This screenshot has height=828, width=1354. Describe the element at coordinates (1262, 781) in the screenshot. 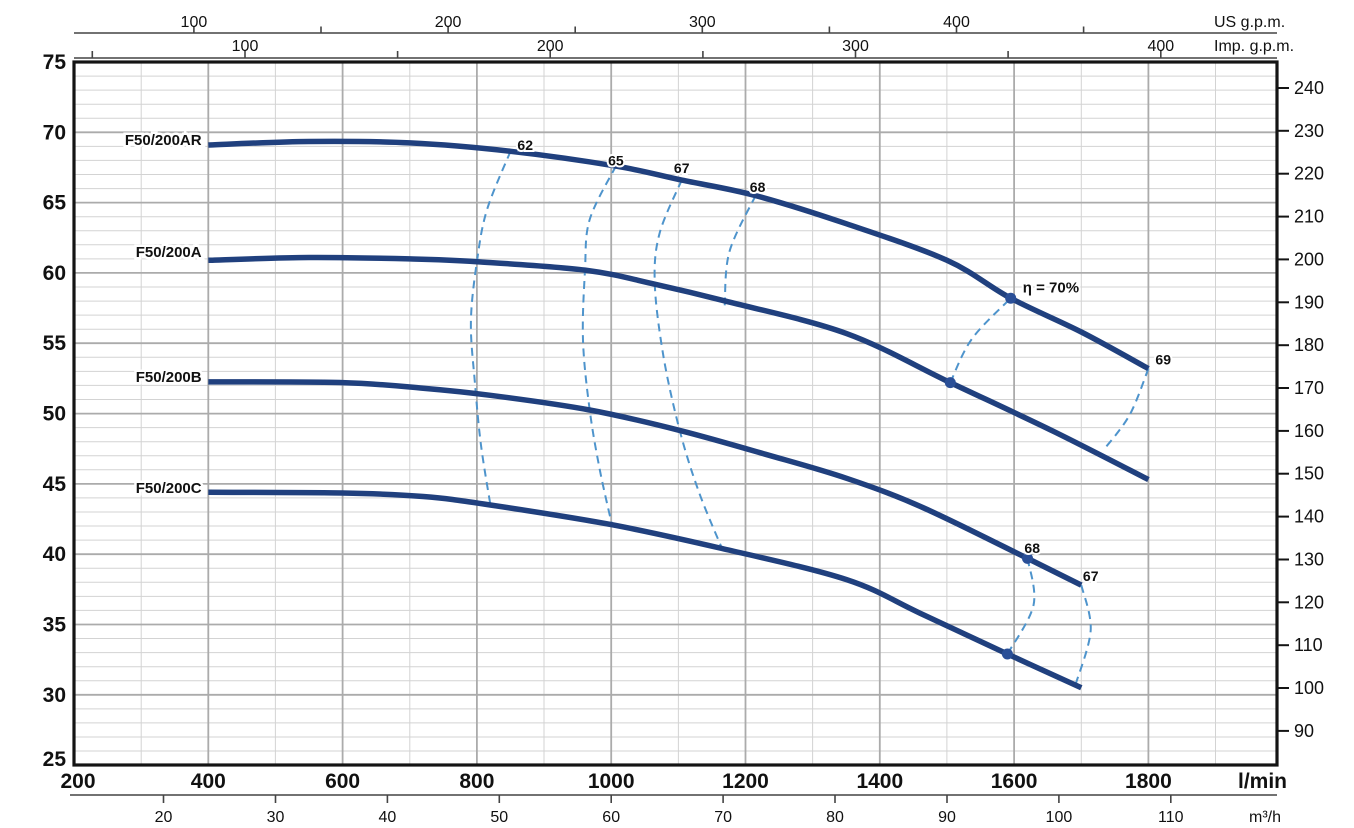

I see `lmin-unit-label: l/min` at that location.